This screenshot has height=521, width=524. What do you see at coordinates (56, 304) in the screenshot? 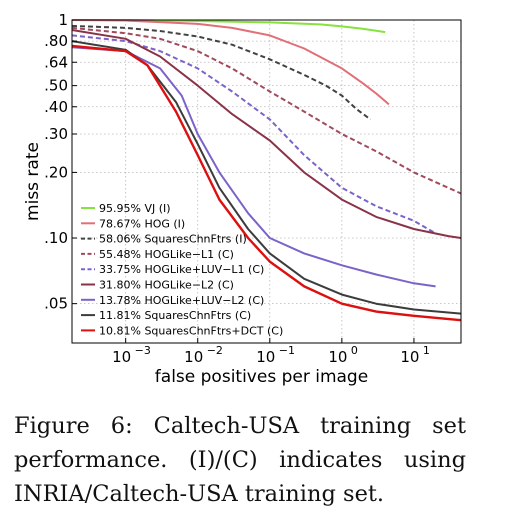
I see `y-tick-label: .05` at bounding box center [56, 304].